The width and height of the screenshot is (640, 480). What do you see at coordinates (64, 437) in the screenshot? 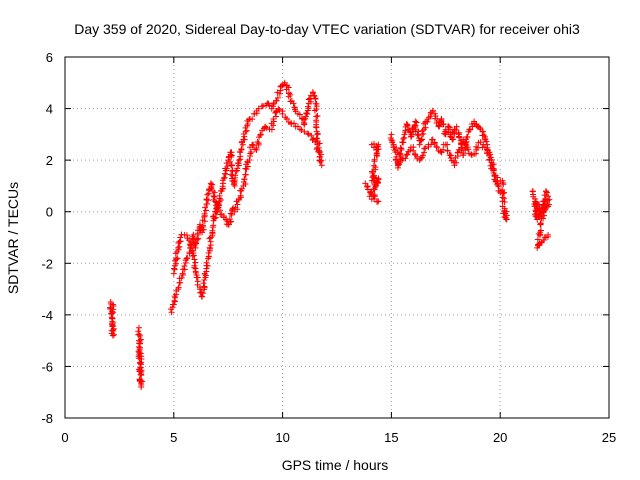
I see `x-tick-label: 0` at bounding box center [64, 437].